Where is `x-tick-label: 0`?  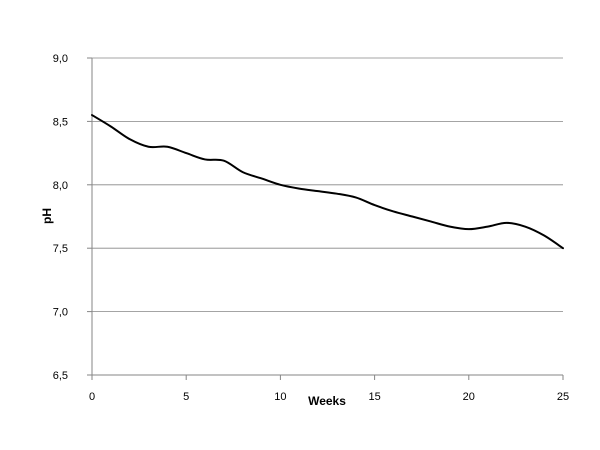 x-tick-label: 0 is located at coordinates (92, 397).